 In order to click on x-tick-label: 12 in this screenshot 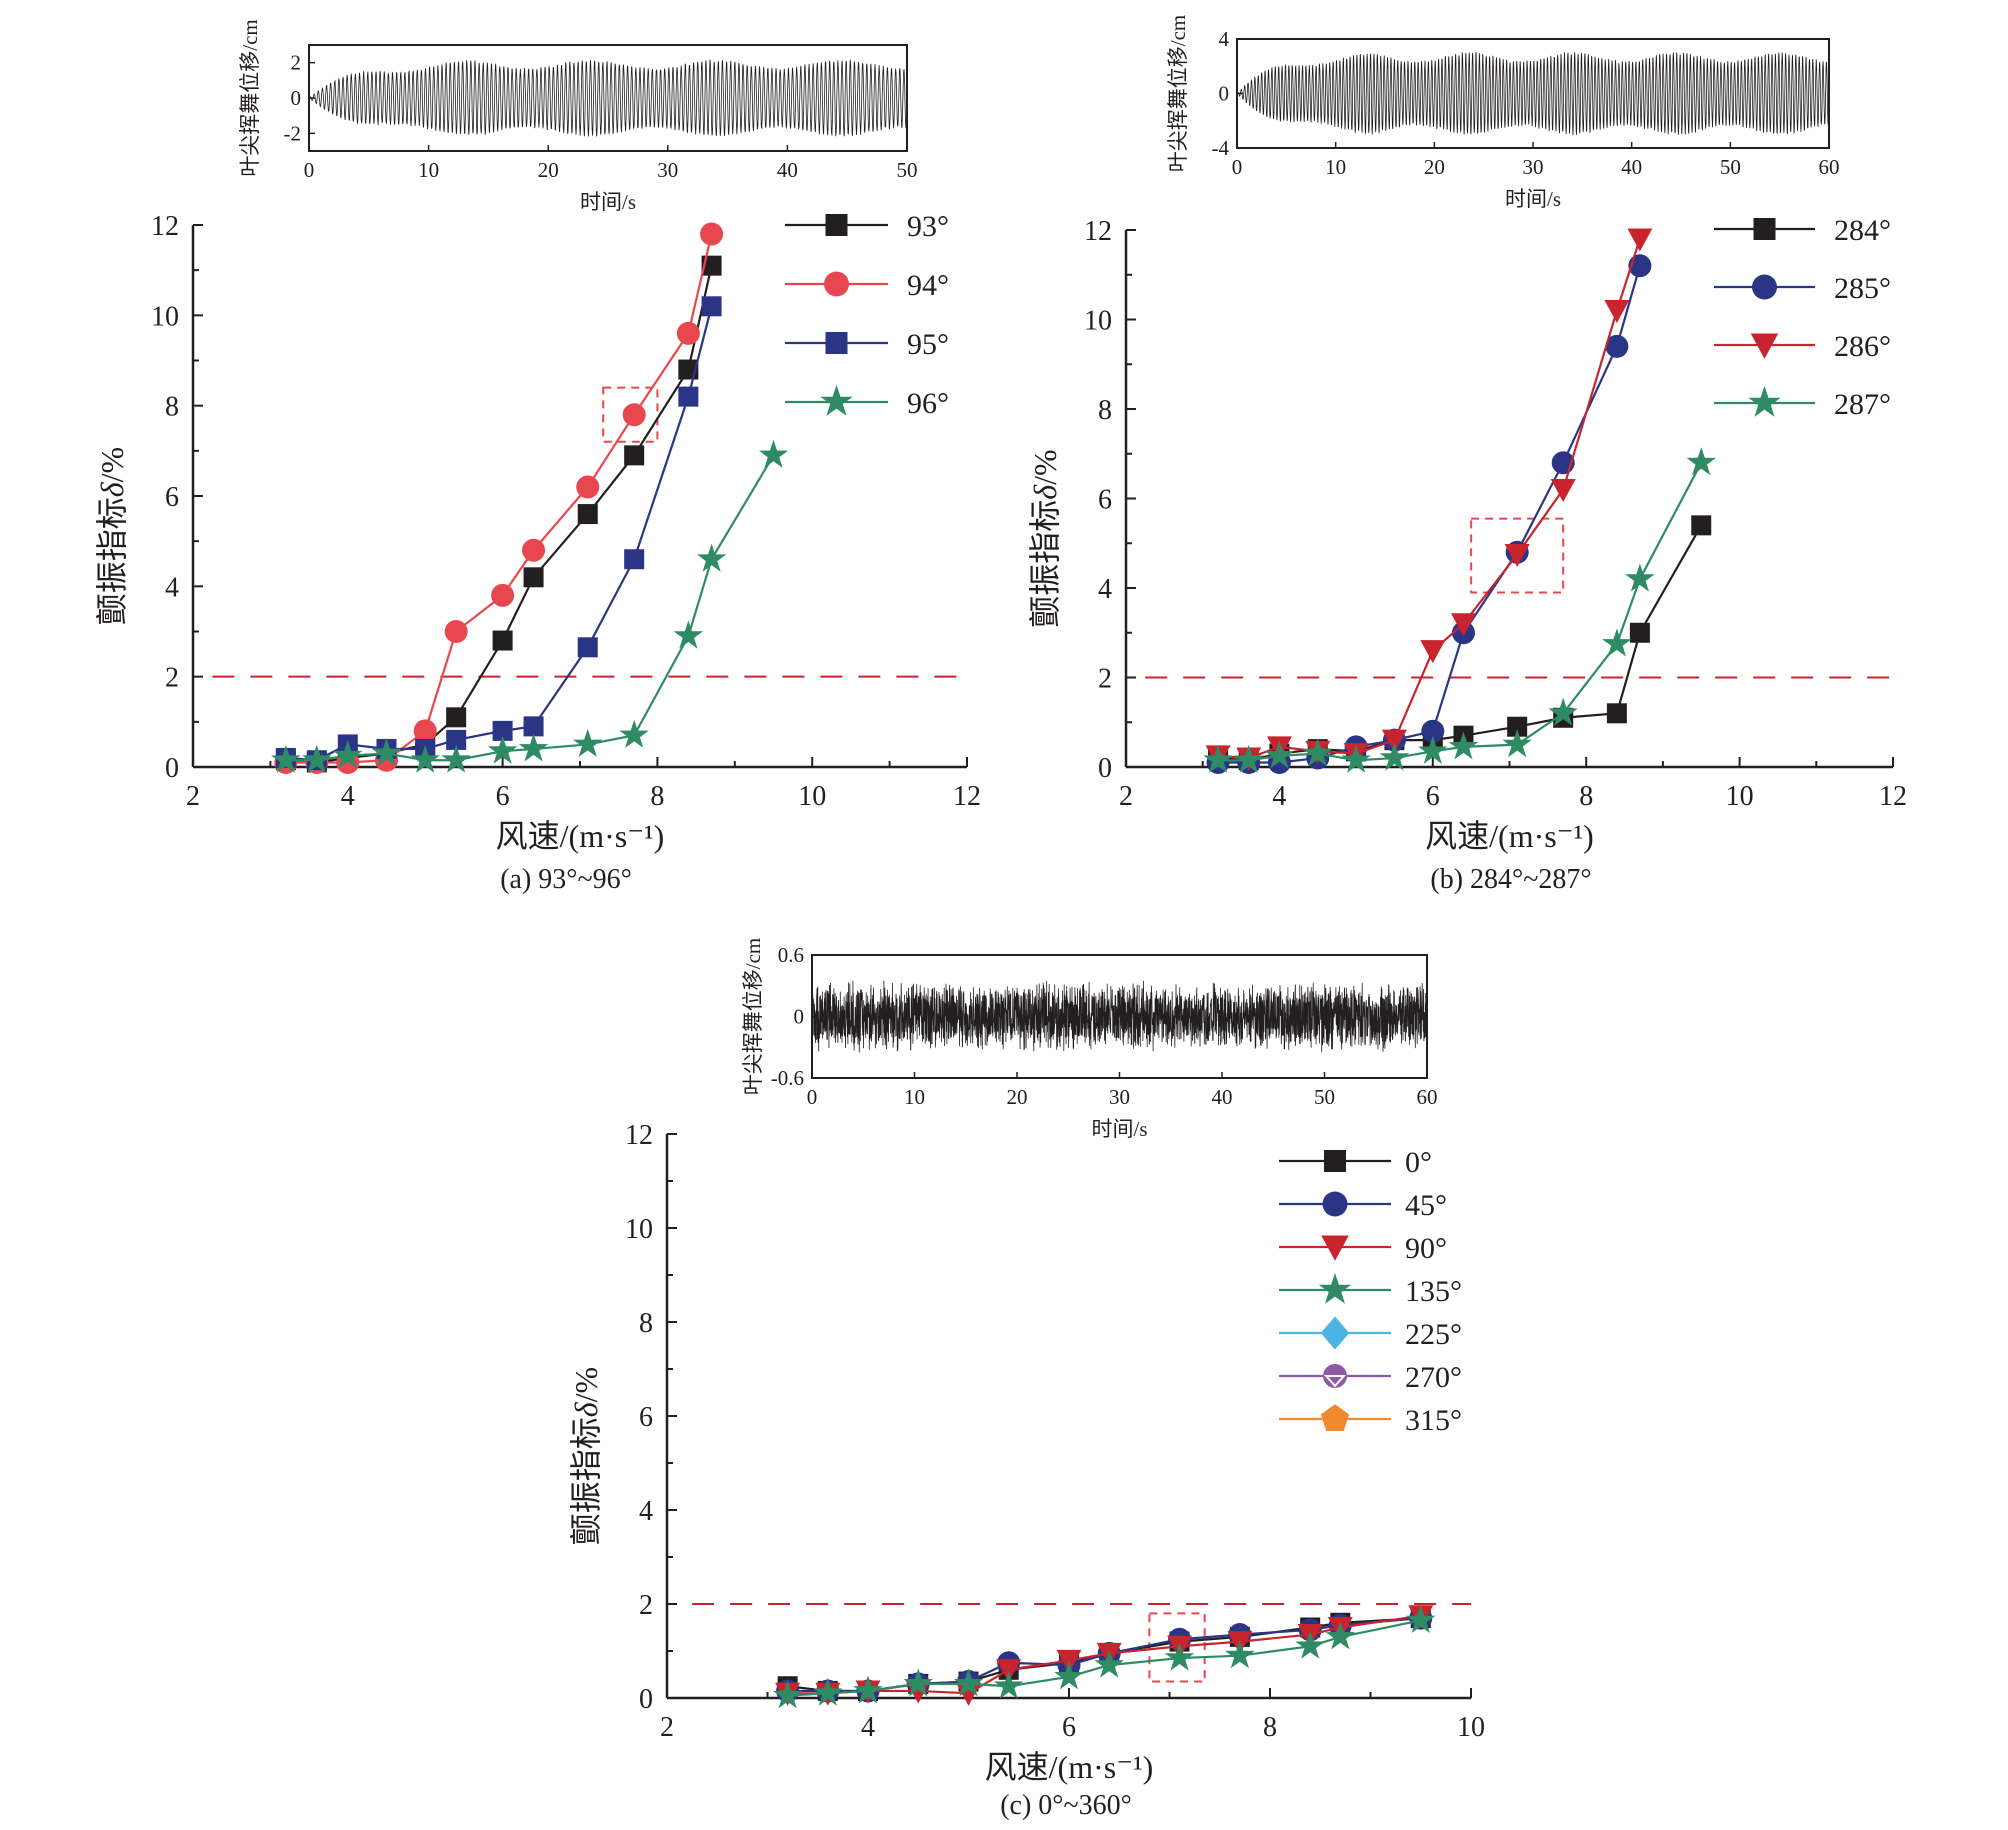, I will do `click(1893, 796)`.